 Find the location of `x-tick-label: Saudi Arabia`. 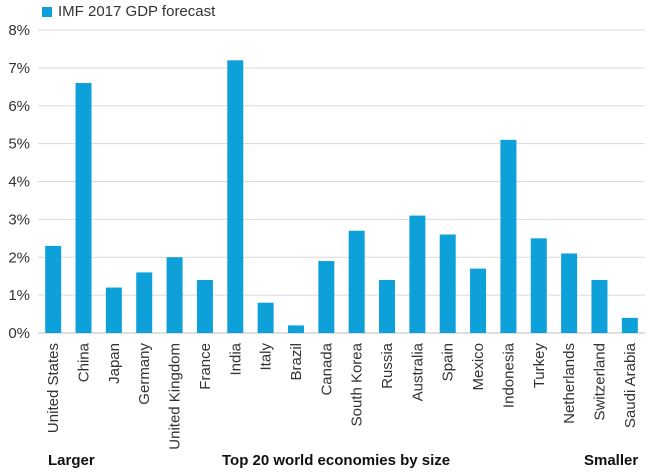

x-tick-label: Saudi Arabia is located at coordinates (630, 385).